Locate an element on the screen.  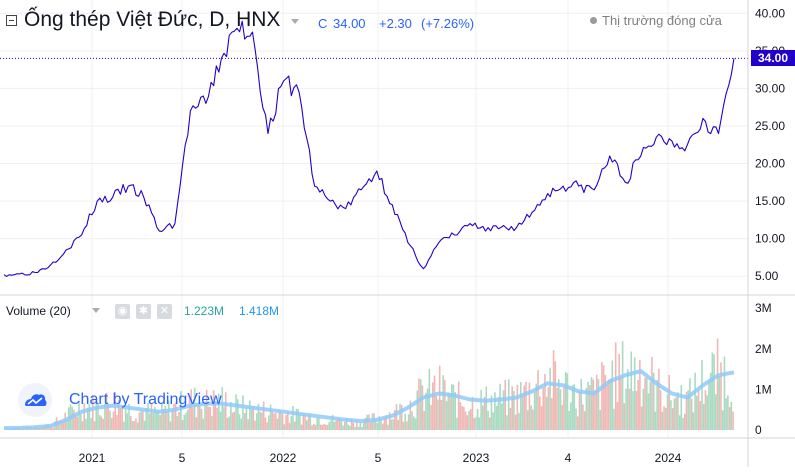
eye-icon: ◉ is located at coordinates (122, 311).